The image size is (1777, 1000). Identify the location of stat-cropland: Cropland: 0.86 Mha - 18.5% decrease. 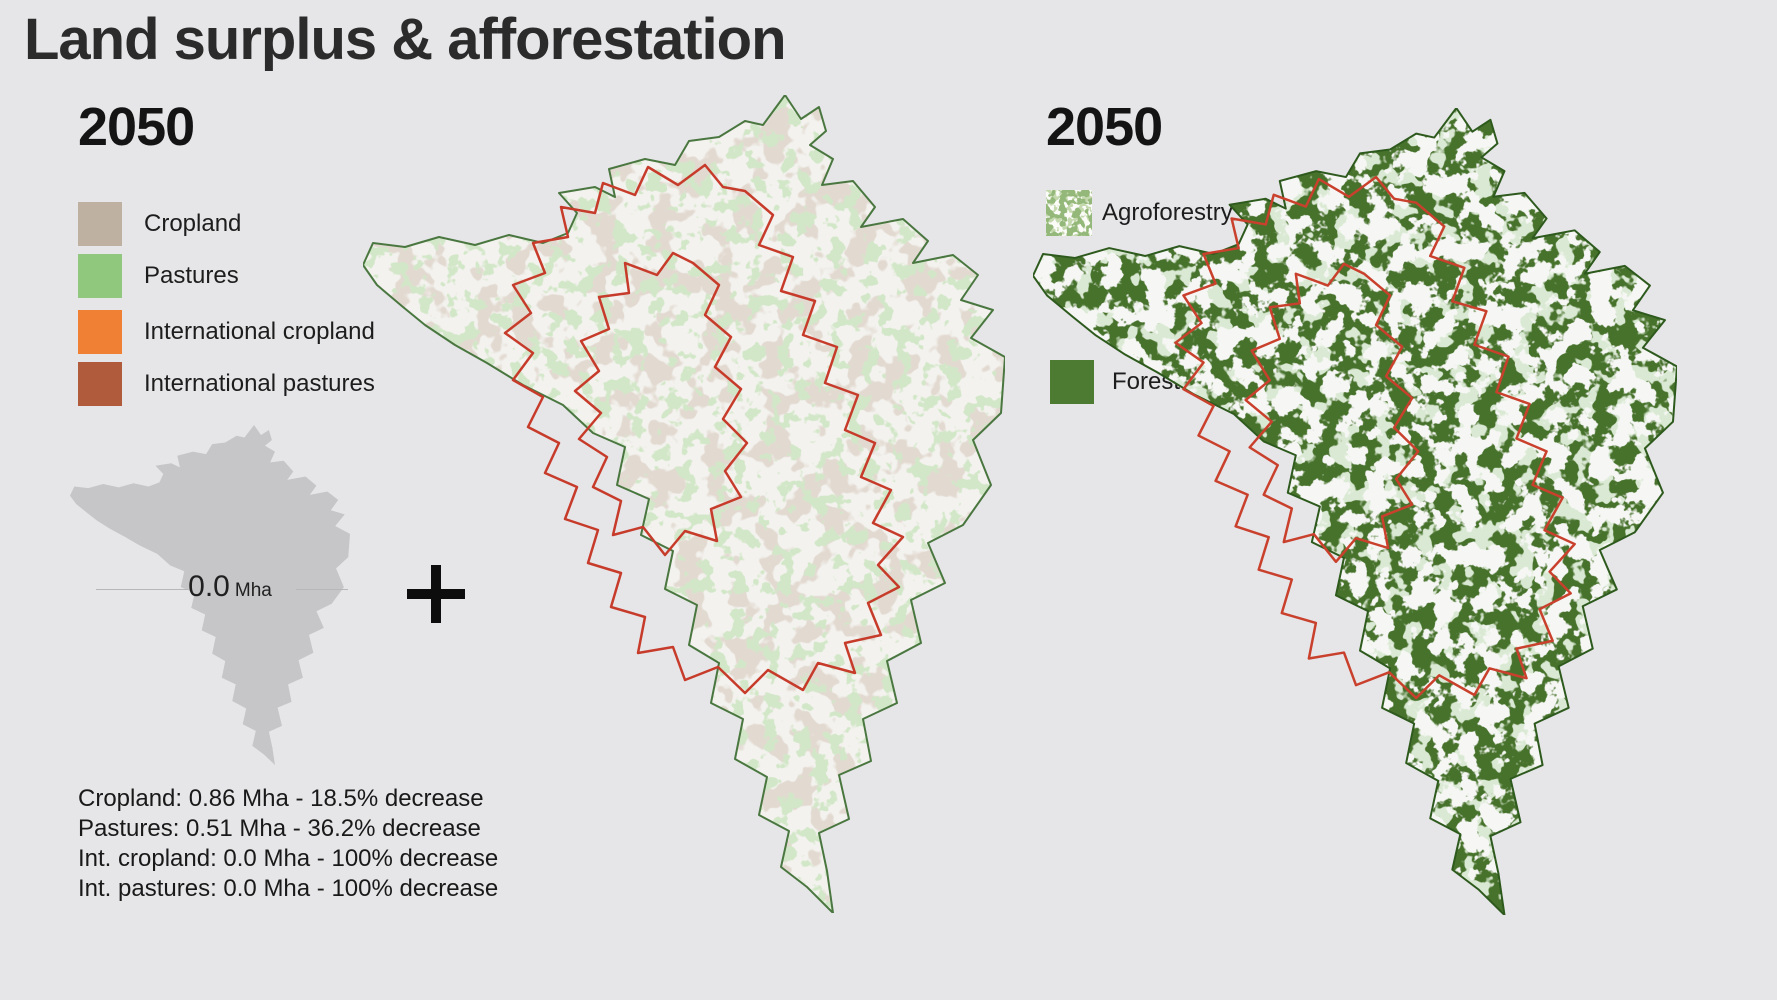
(281, 798).